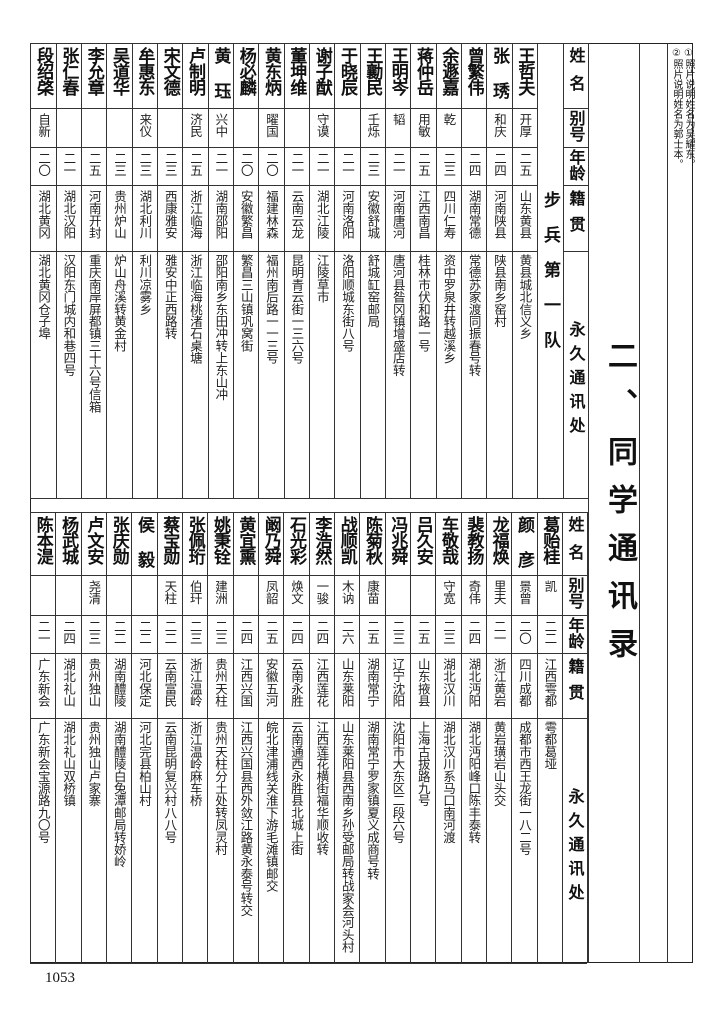  Describe the element at coordinates (398, 214) in the screenshot. I see `cell-origin: 河南唐河` at that location.